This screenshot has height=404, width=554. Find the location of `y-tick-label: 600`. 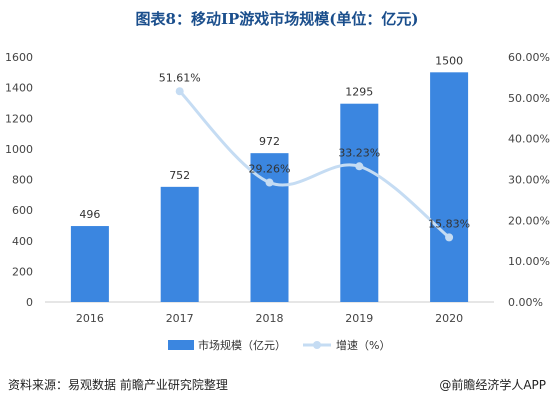

y-tick-label: 600 is located at coordinates (22, 210).